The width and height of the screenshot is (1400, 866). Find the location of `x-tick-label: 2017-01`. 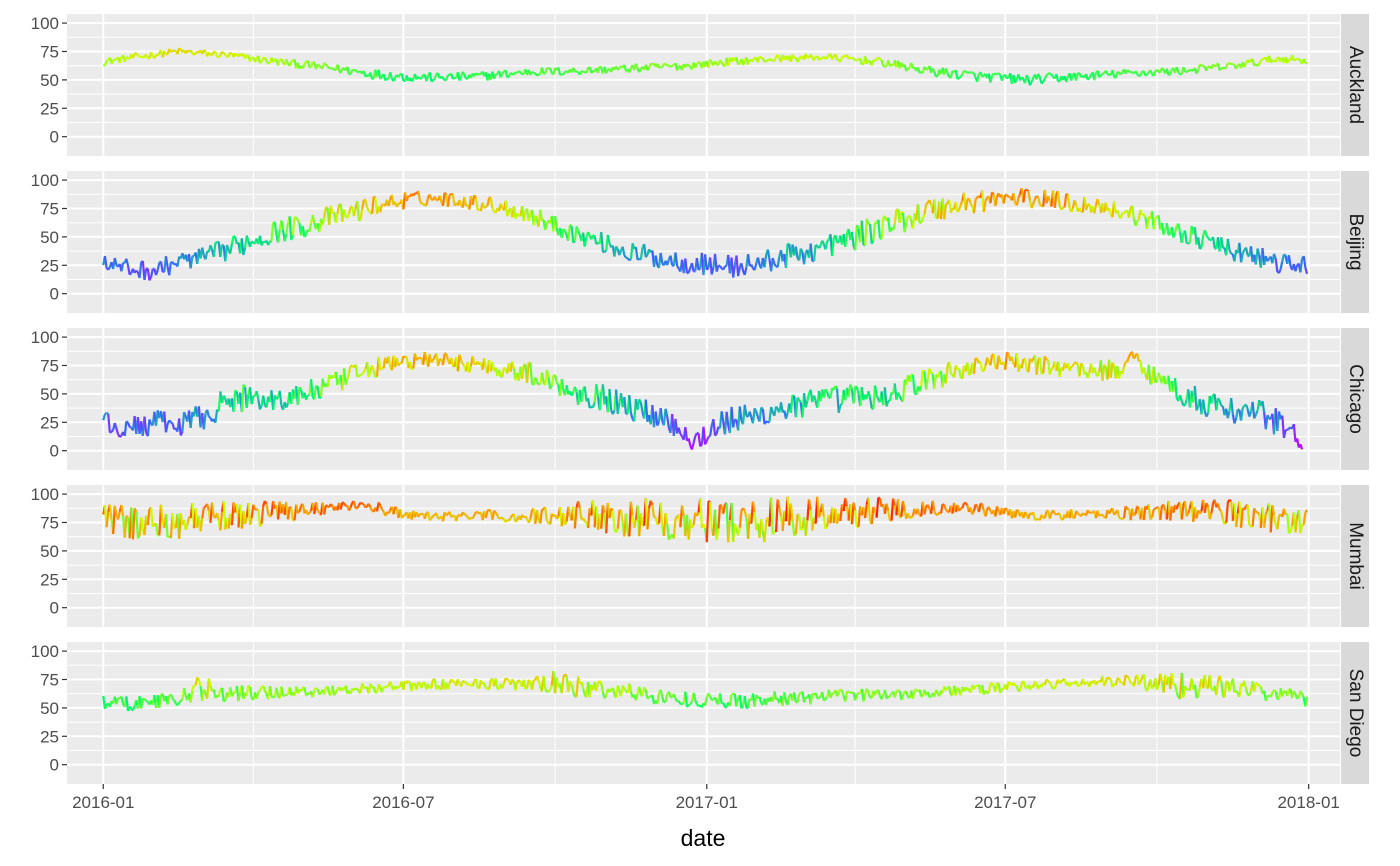

x-tick-label: 2017-01 is located at coordinates (707, 802).